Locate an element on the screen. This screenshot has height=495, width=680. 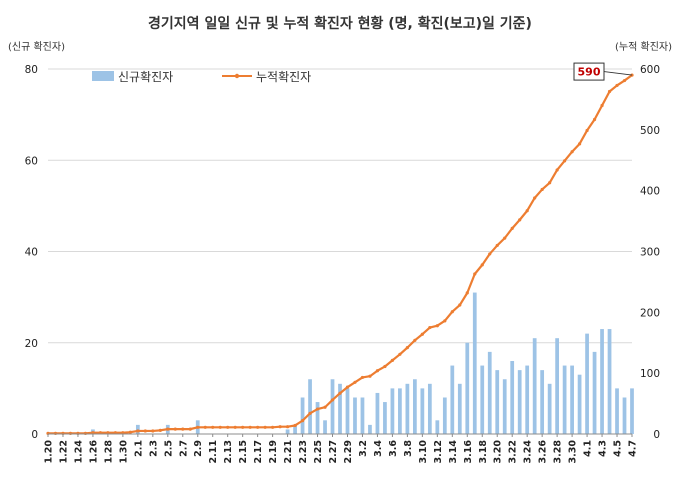
x-tick-label: 3.12 is located at coordinates (438, 451).